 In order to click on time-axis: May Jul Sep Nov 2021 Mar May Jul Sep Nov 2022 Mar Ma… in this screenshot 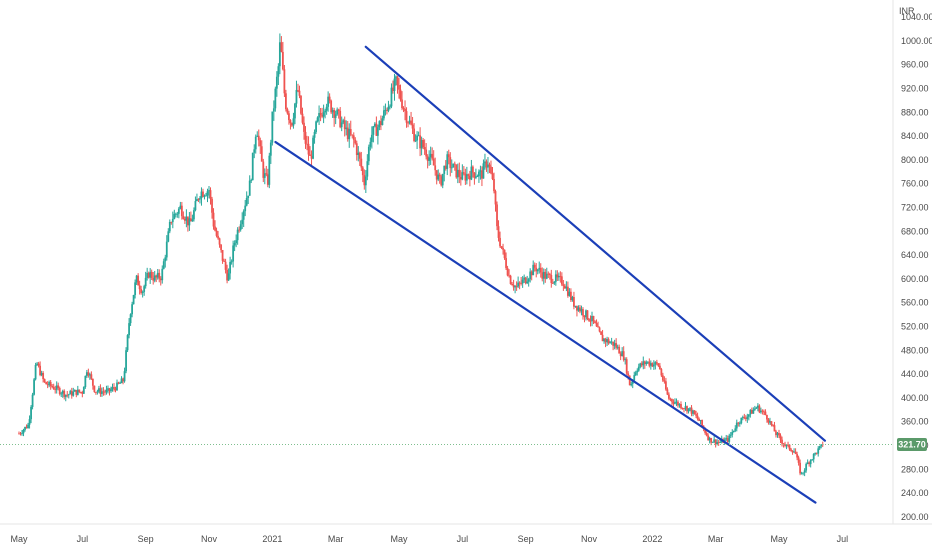, I will do `click(429, 539)`.